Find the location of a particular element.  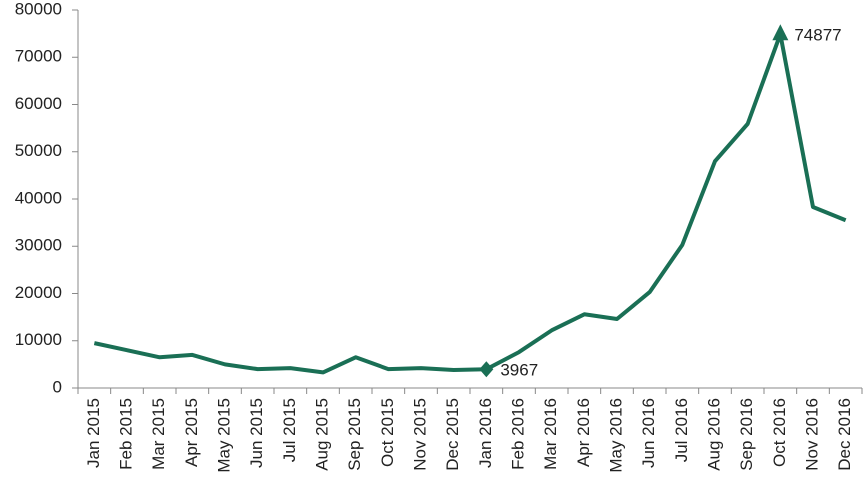

y-tick-label: 0 is located at coordinates (57, 386).